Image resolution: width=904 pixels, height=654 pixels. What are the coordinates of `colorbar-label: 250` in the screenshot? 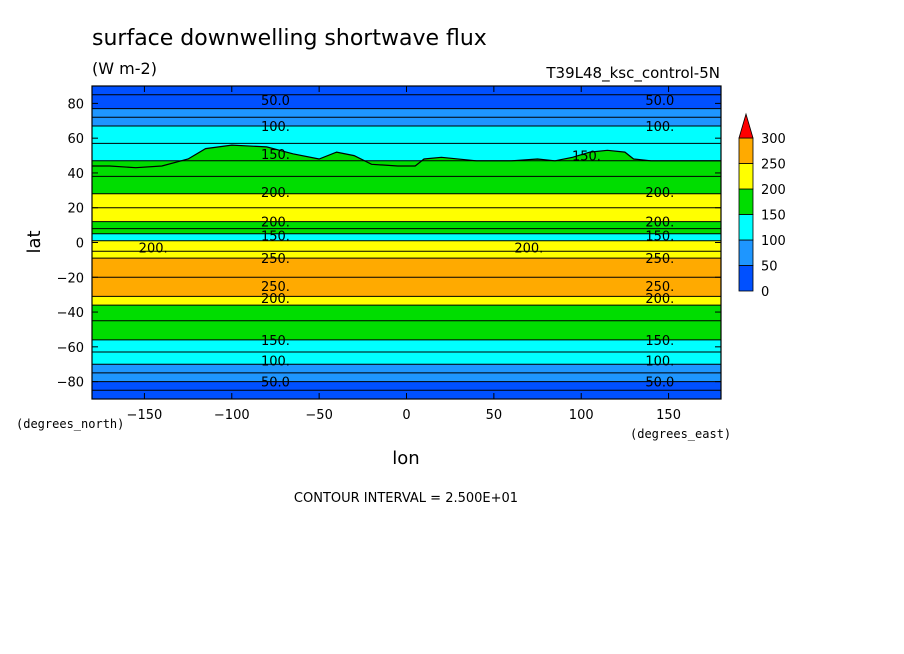 It's located at (773, 165).